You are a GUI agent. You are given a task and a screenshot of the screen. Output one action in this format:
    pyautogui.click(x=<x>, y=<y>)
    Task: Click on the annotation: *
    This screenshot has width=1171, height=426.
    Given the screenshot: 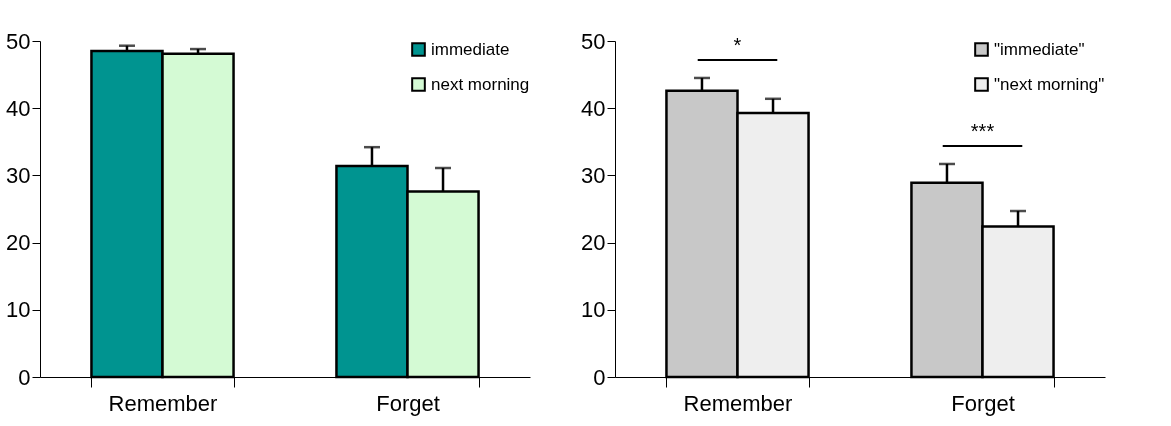 What is the action you would take?
    pyautogui.click(x=737, y=44)
    